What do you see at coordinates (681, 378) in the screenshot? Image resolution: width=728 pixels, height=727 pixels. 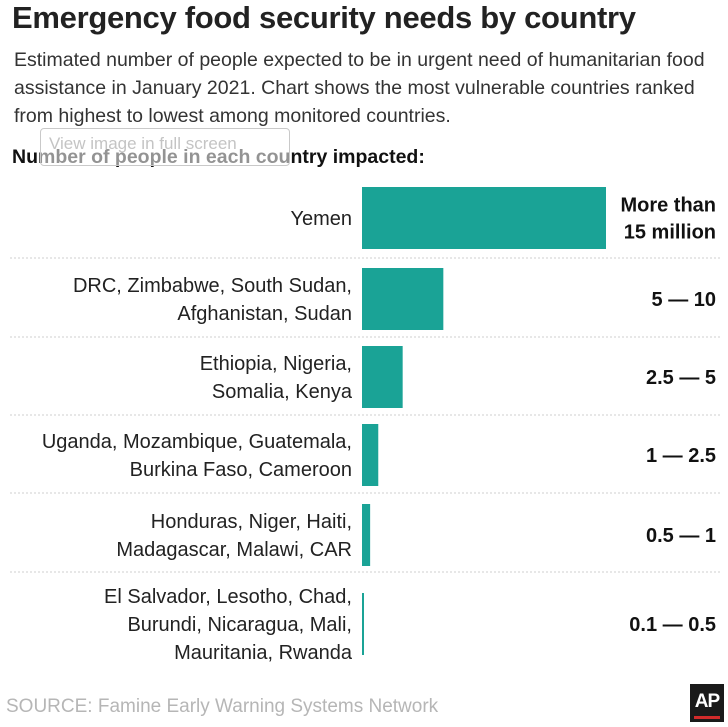 I see `range-label: 2.5 — 5` at bounding box center [681, 378].